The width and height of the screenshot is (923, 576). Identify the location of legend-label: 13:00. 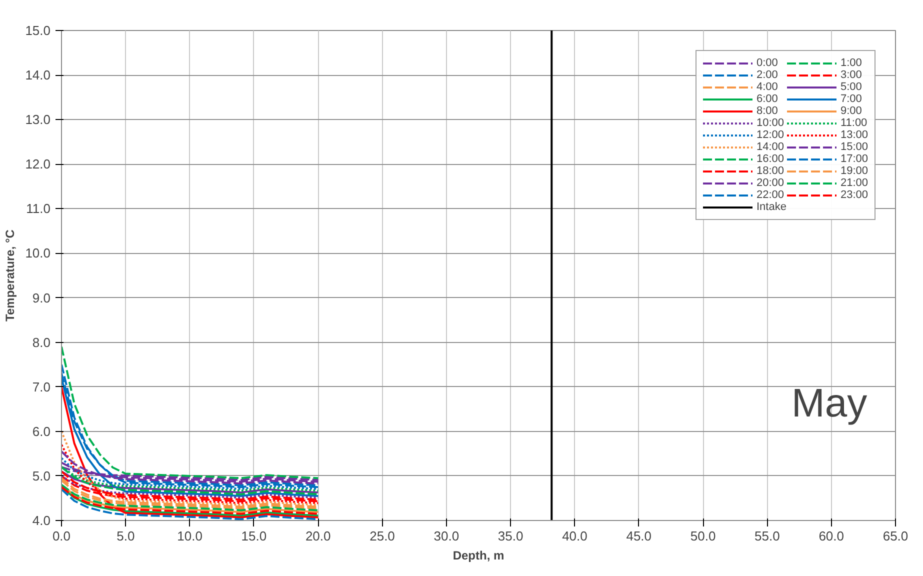
(854, 135).